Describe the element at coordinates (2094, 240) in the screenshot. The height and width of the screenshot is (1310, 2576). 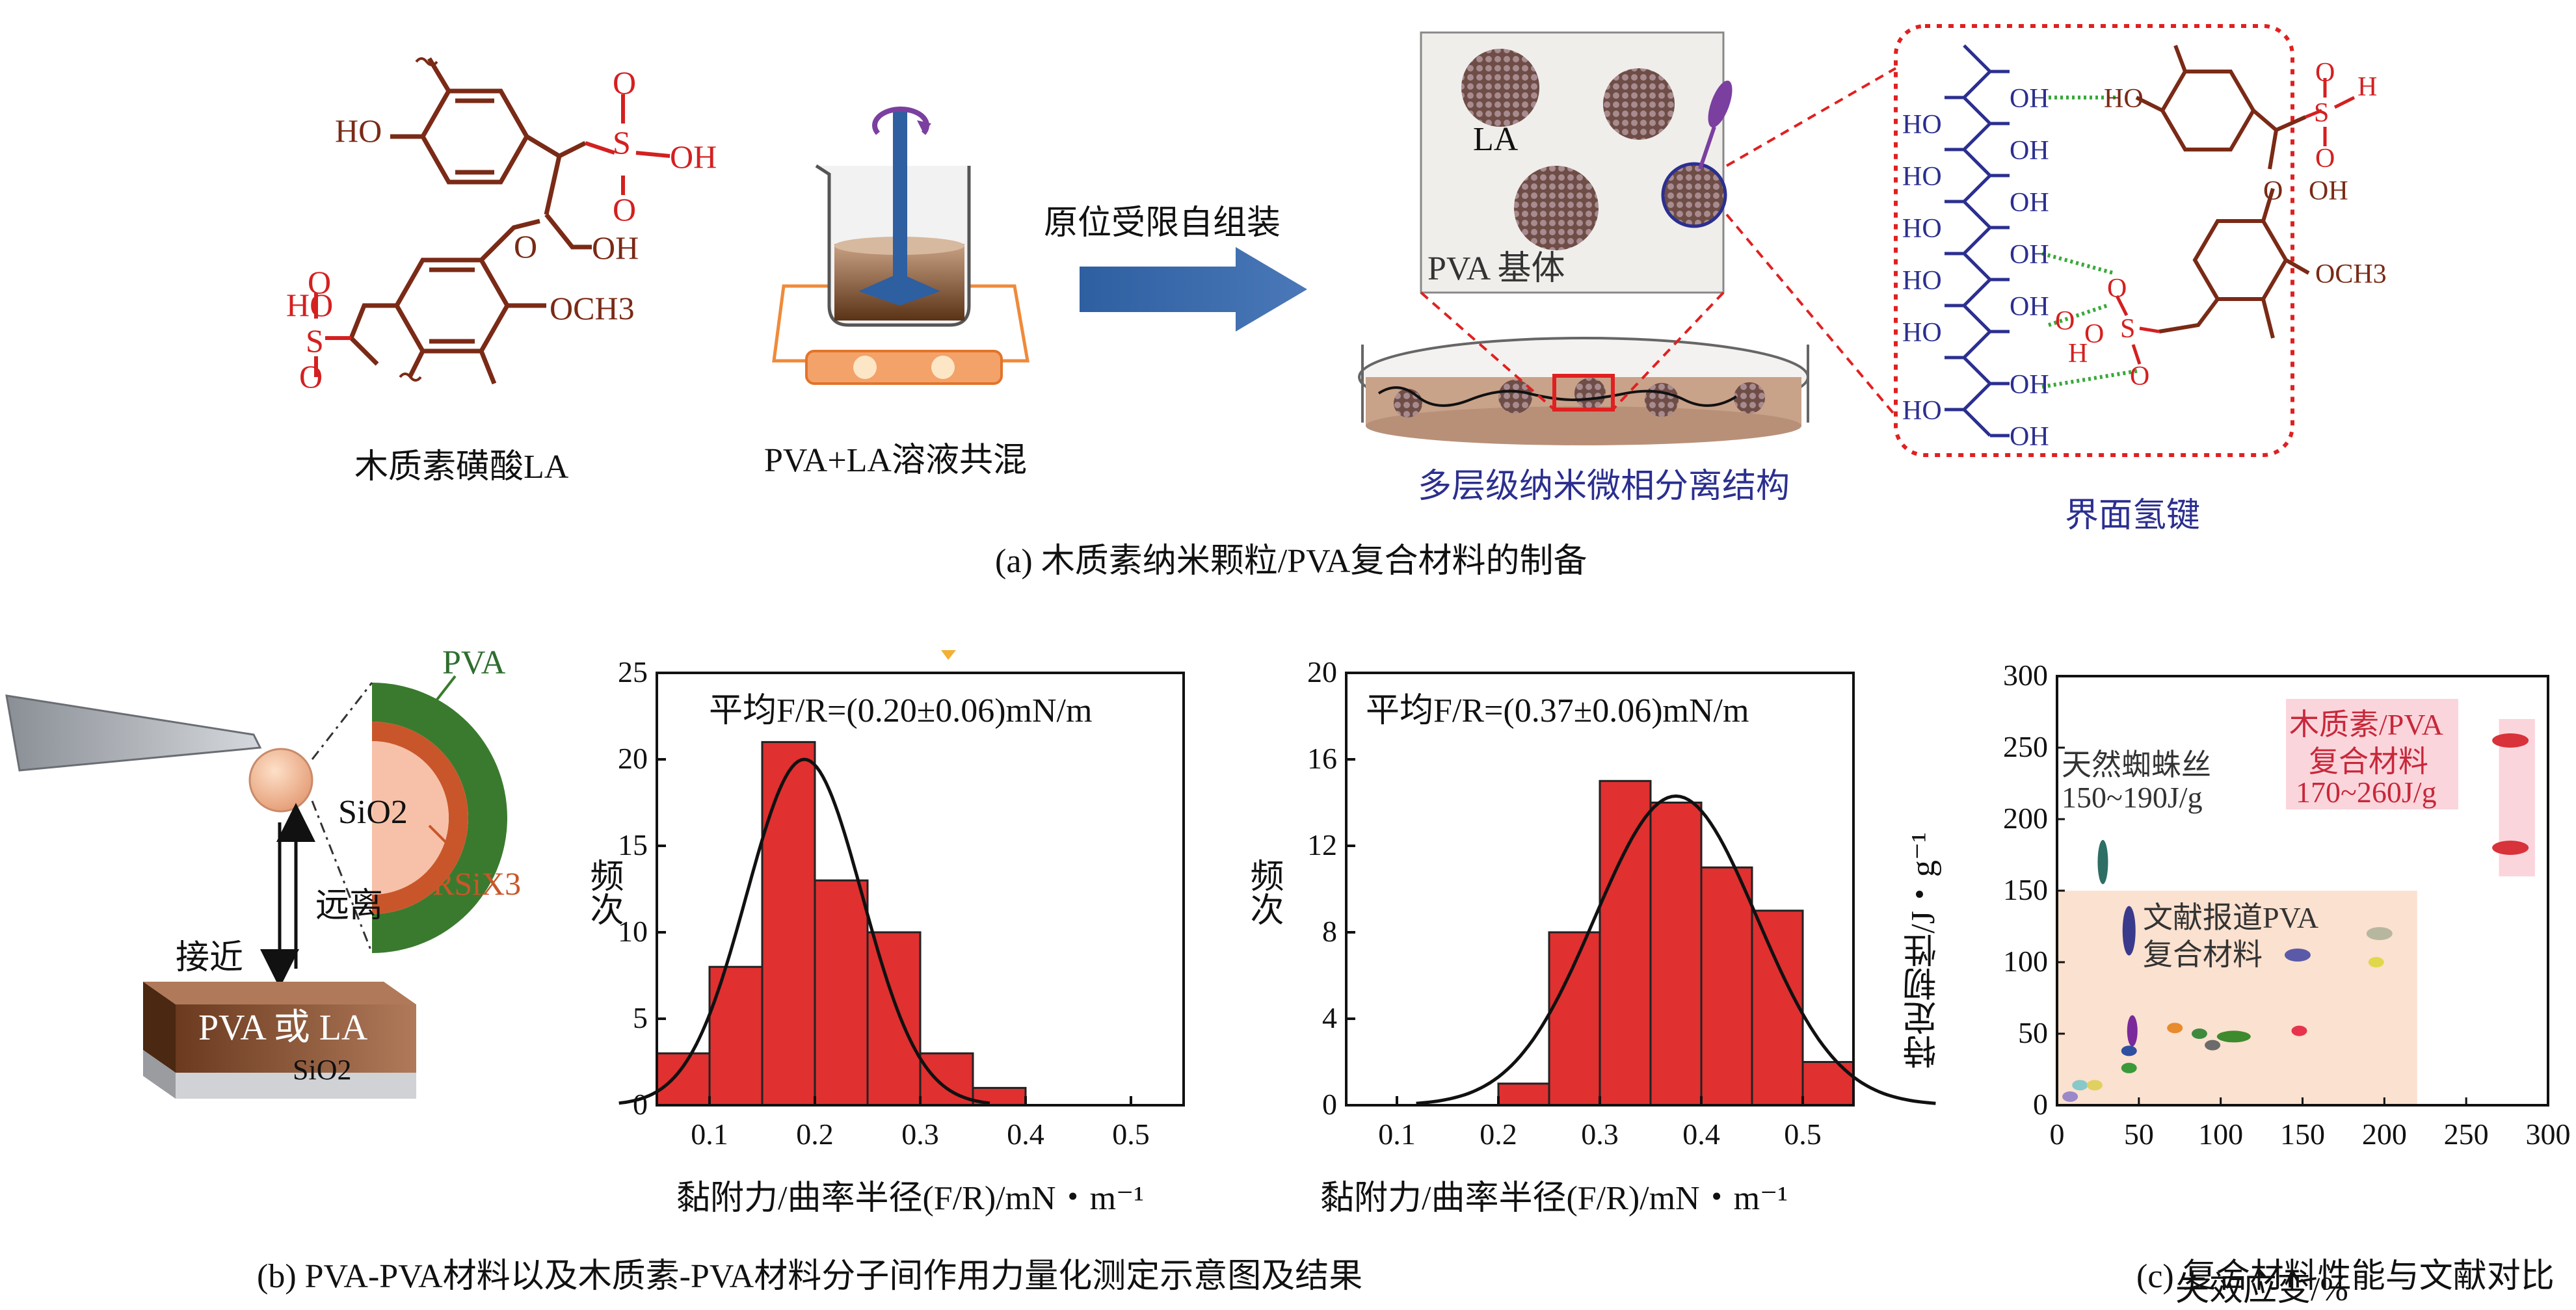
I see `interface-box` at that location.